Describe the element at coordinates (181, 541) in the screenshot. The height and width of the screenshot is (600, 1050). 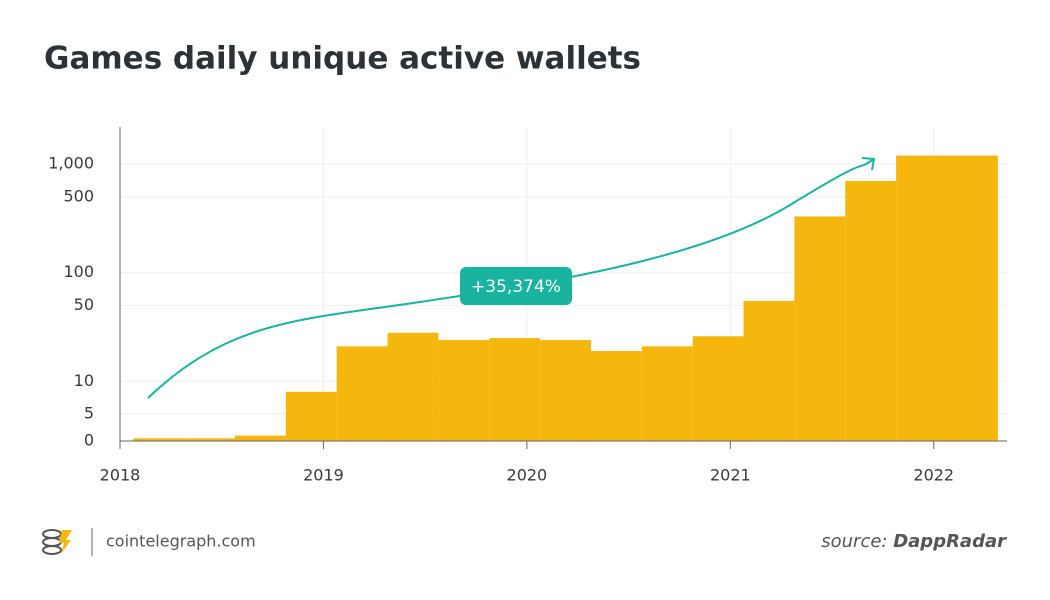
I see `footer-site: cointelegraph.com` at that location.